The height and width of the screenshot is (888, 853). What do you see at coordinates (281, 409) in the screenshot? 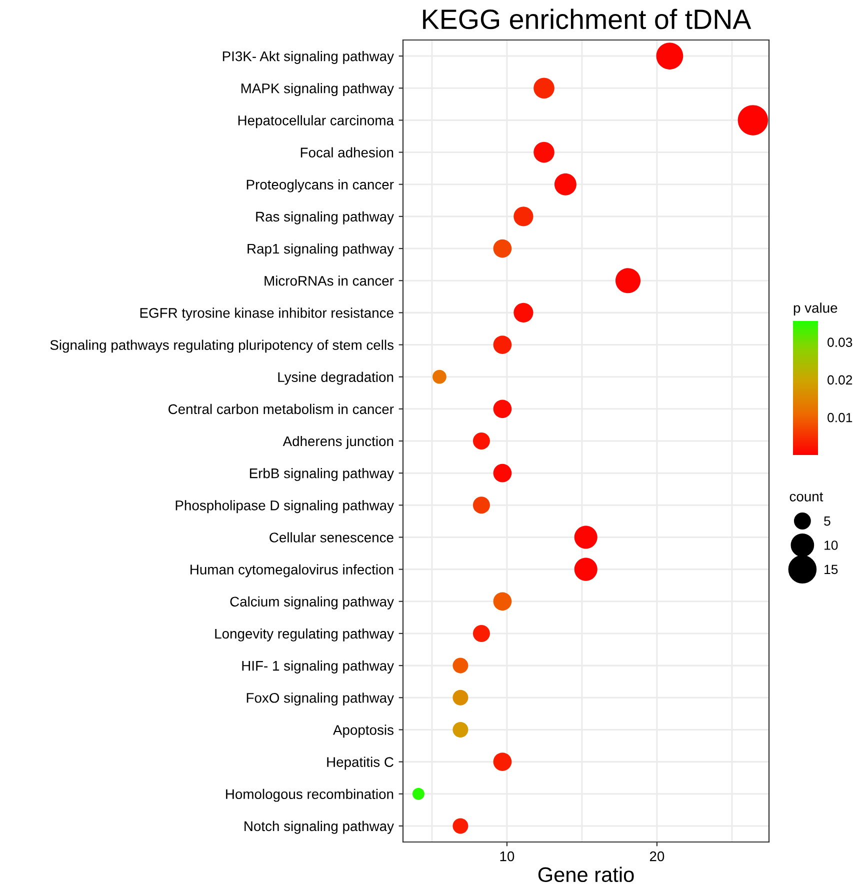
I see `y-tick-label: Central carbon metabolism in cancer` at bounding box center [281, 409].